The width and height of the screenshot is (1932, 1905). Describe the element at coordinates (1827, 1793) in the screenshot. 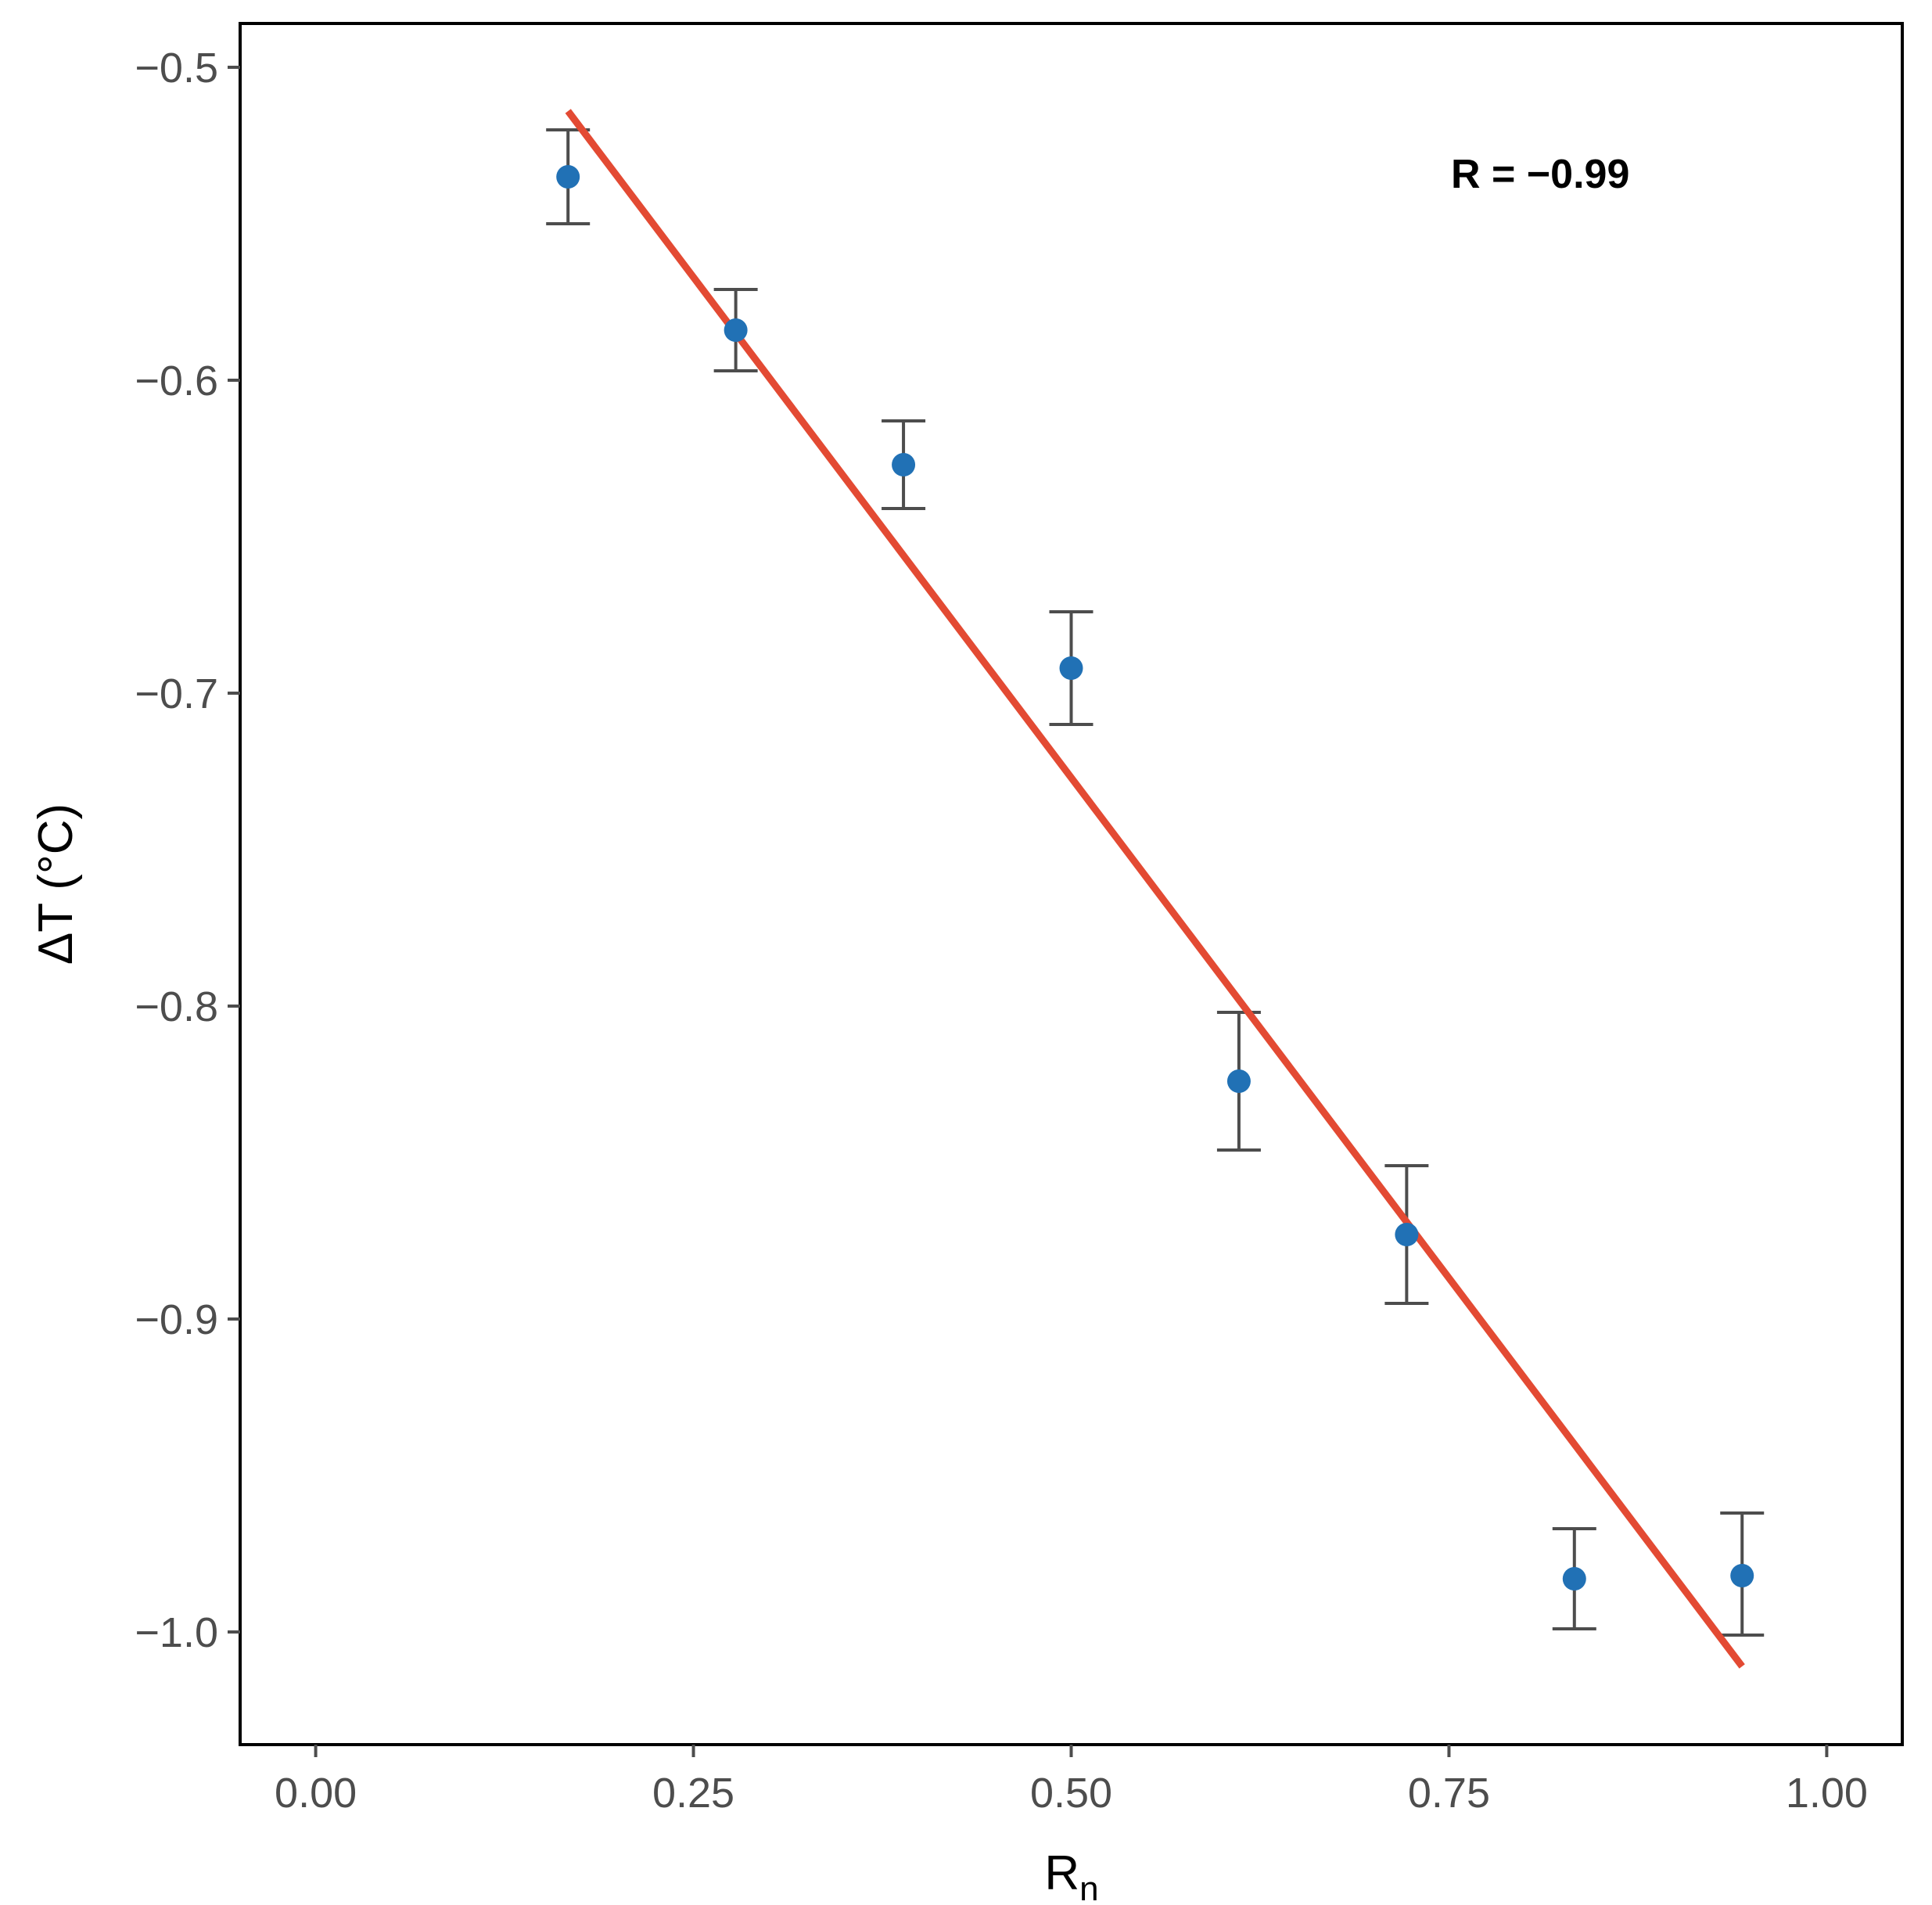

I see `x-tick-label: 1.00` at that location.